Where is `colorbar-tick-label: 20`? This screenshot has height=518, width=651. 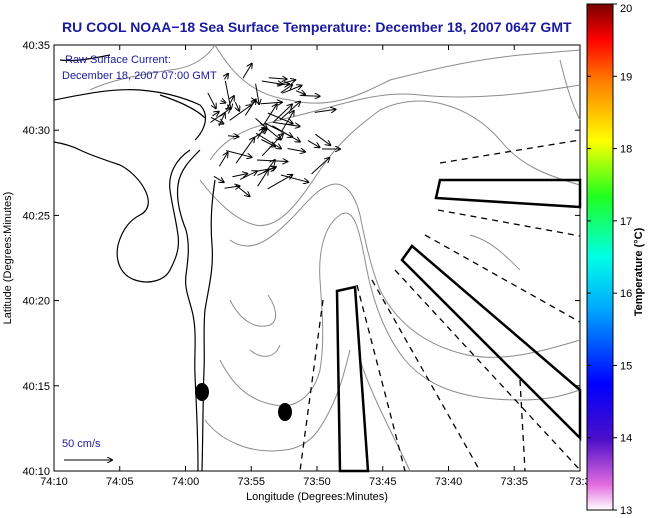 colorbar-tick-label: 20 is located at coordinates (626, 9).